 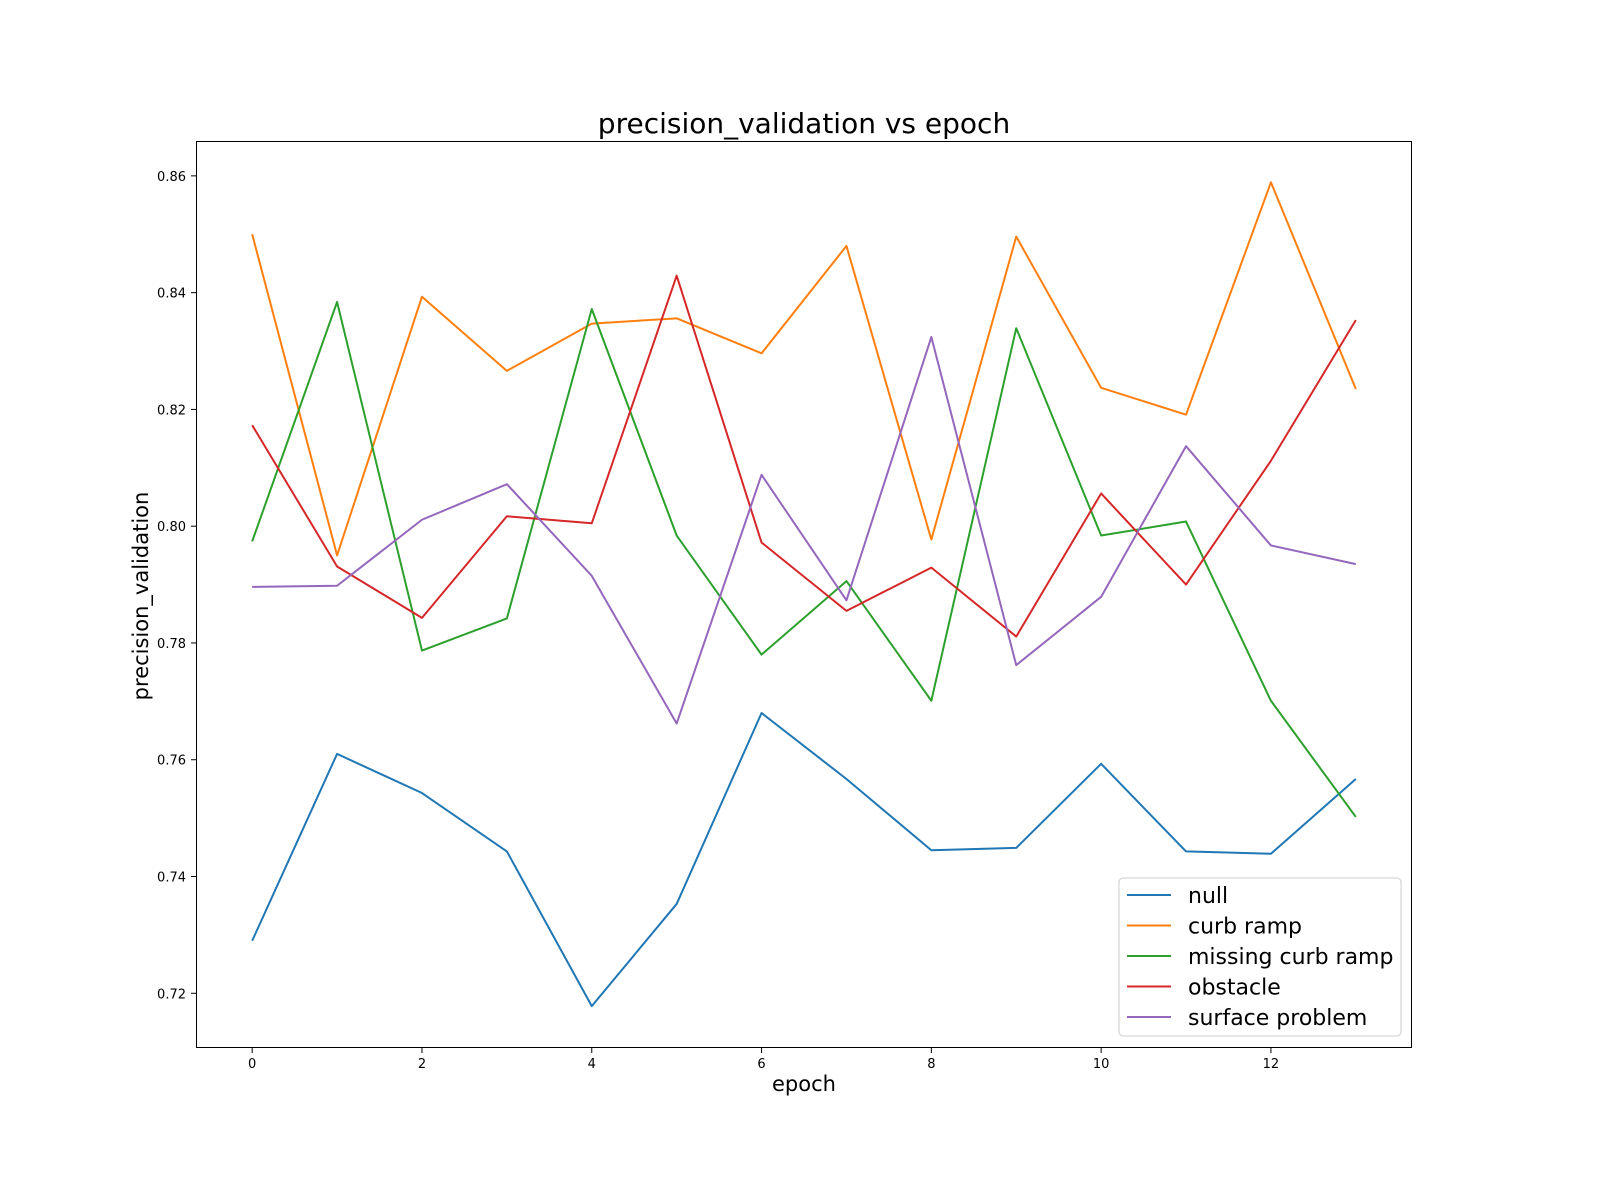 I want to click on x-tick-label-6: 12, so click(x=1271, y=1064).